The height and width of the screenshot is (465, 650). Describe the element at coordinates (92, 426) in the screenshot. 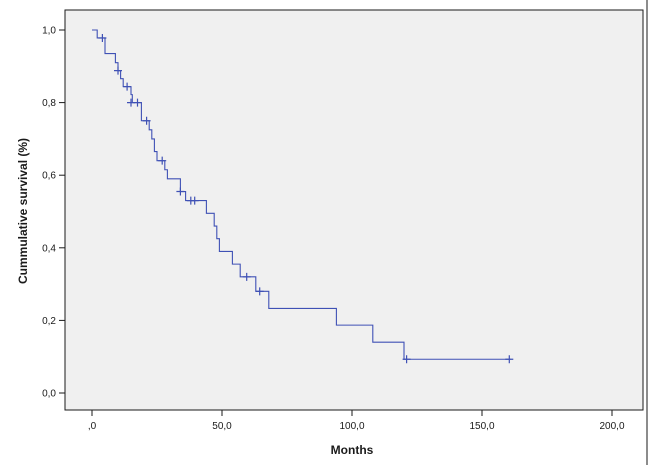

I see `x-tick-label: ,0` at that location.